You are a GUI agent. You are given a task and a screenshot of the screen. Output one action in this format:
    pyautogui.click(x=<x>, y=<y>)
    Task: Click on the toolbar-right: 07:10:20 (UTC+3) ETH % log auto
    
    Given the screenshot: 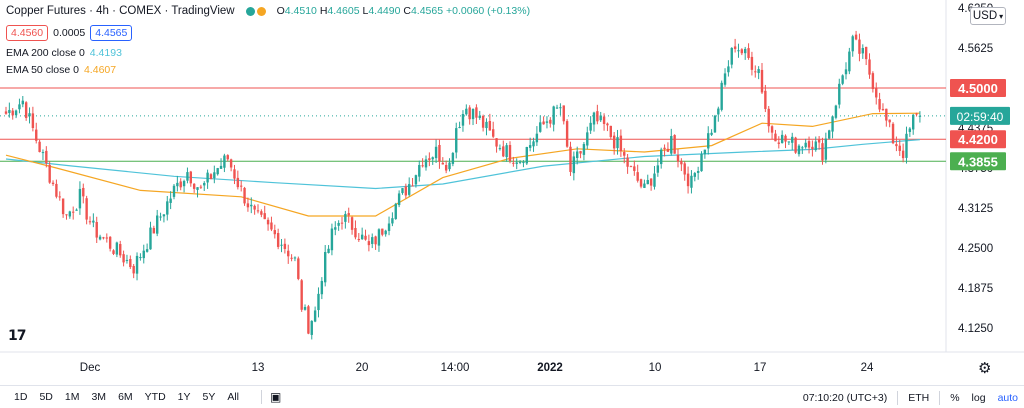 What is the action you would take?
    pyautogui.click(x=910, y=397)
    